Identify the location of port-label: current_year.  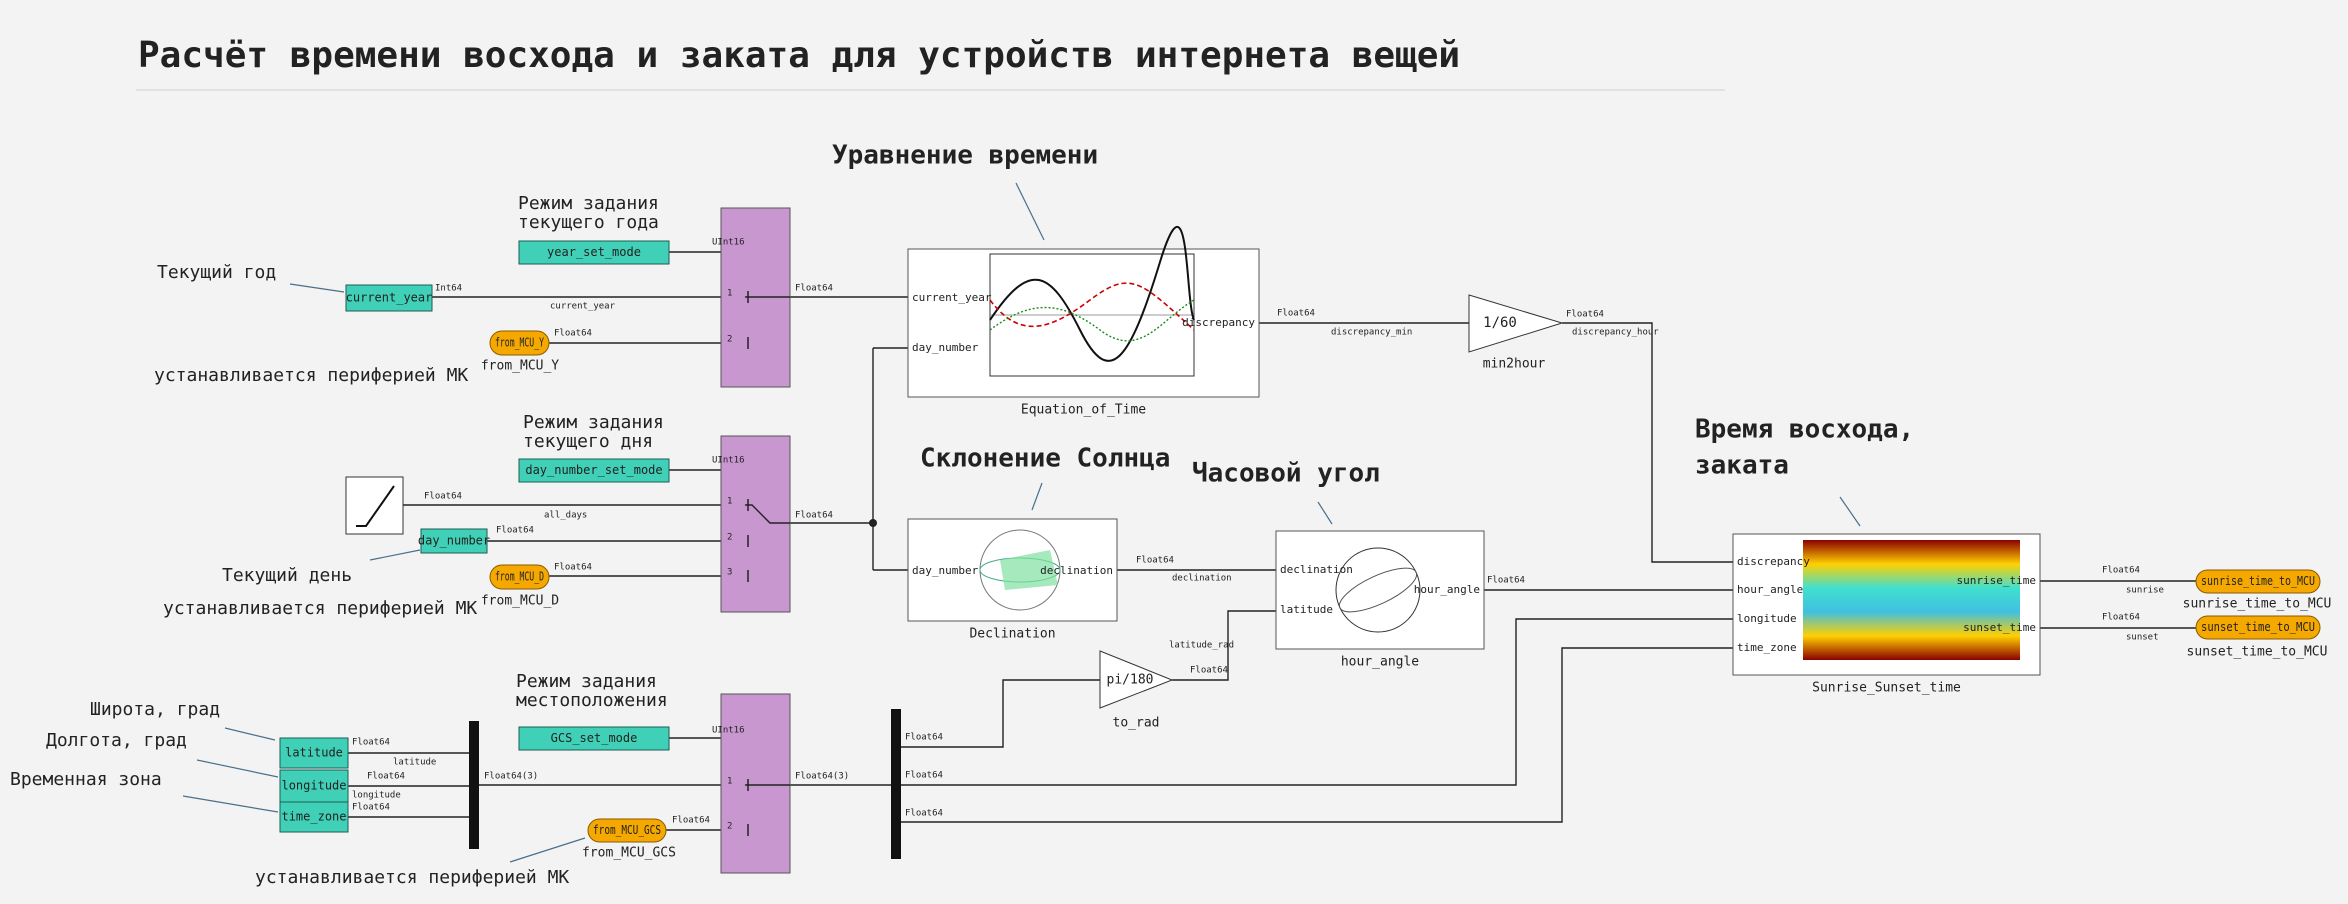
(952, 297).